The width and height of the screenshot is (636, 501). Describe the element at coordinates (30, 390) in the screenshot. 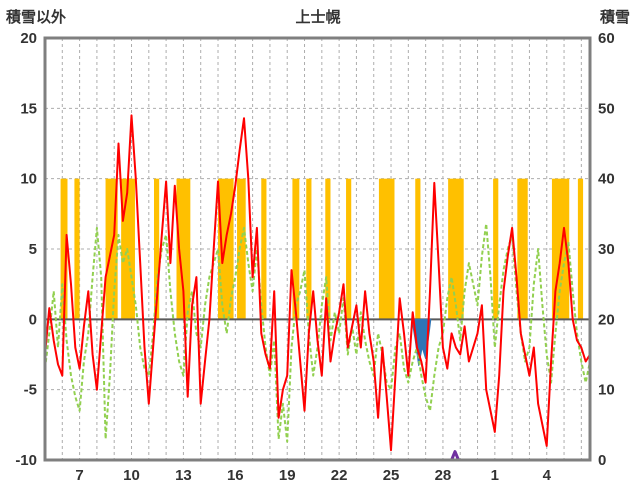

I see `svg-text: -5` at that location.